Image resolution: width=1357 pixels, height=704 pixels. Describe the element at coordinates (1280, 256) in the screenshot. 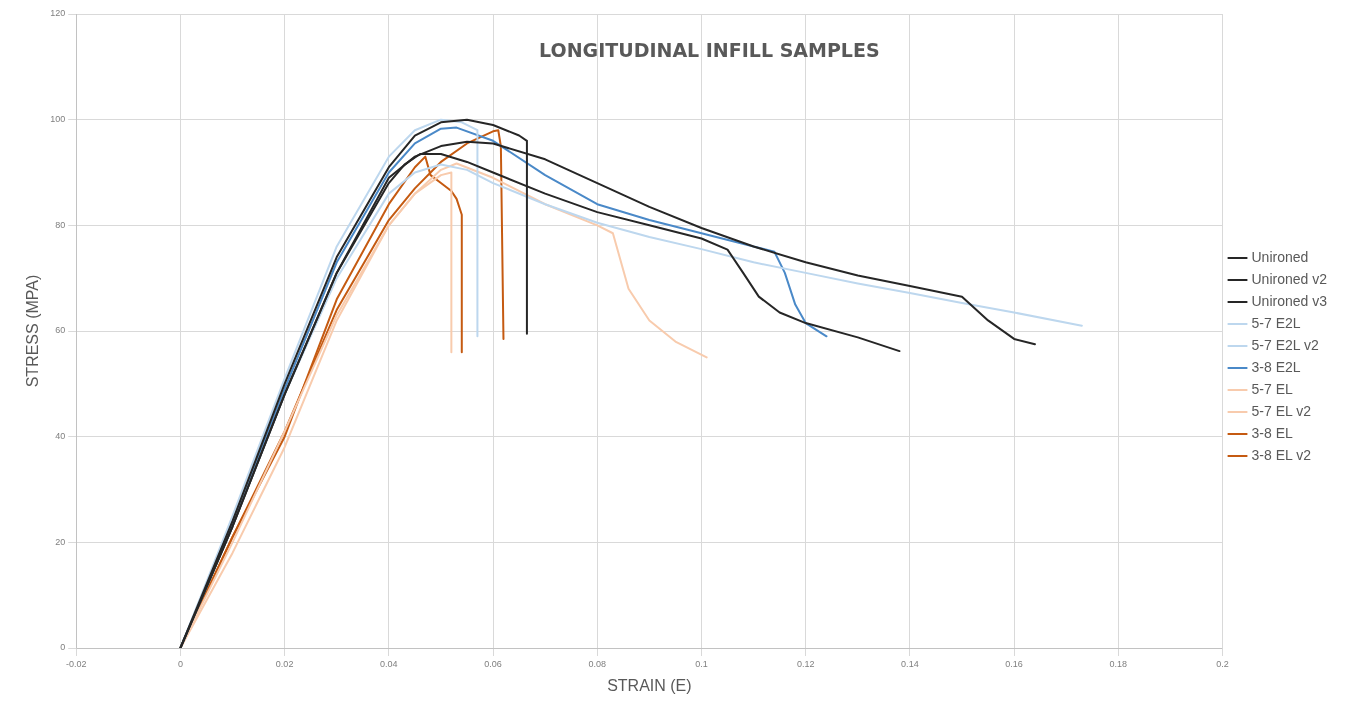

I see `legend-label: Unironed` at that location.